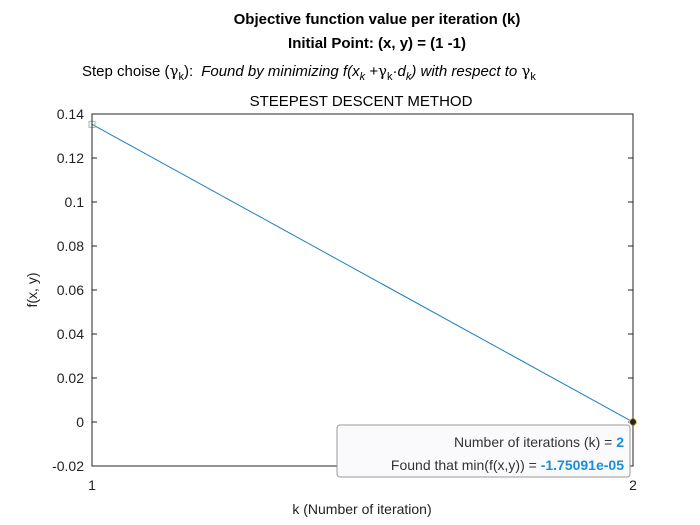 The image size is (700, 525). What do you see at coordinates (363, 77) in the screenshot?
I see `subtitle-sub-k-2: k` at bounding box center [363, 77].